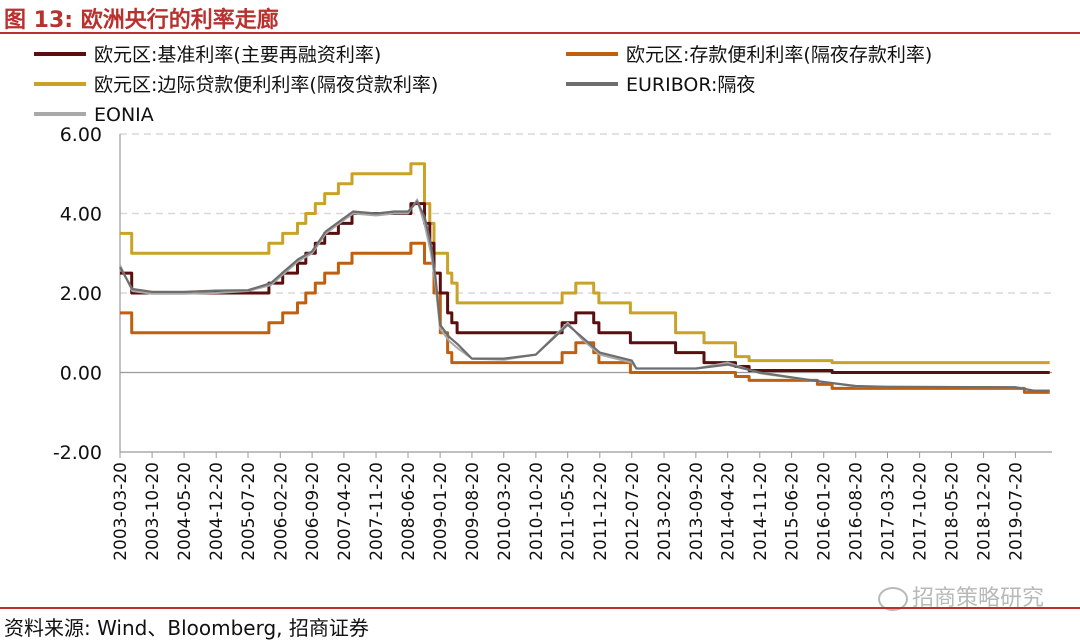 This screenshot has height=643, width=1080. What do you see at coordinates (77, 453) in the screenshot?
I see `y-tick-label: -2.00` at bounding box center [77, 453].